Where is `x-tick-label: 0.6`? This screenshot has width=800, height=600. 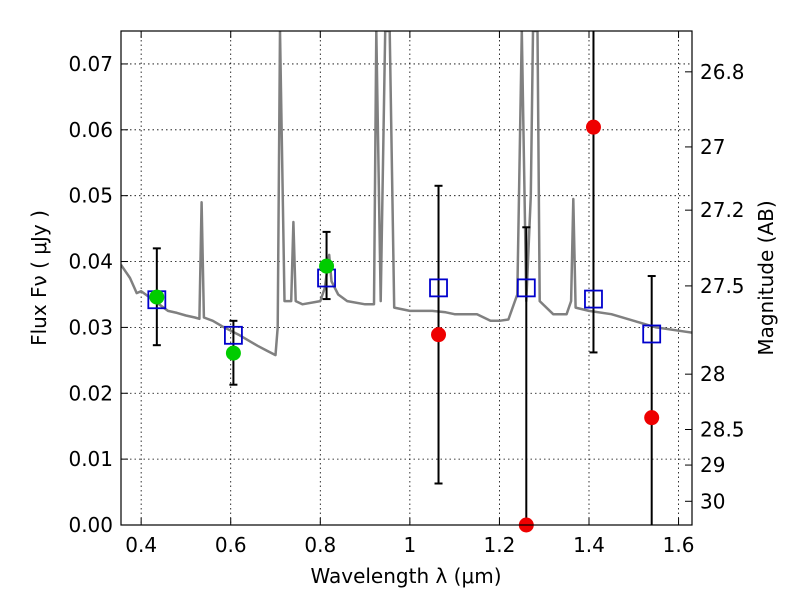 x-tick-label: 0.6 is located at coordinates (231, 545).